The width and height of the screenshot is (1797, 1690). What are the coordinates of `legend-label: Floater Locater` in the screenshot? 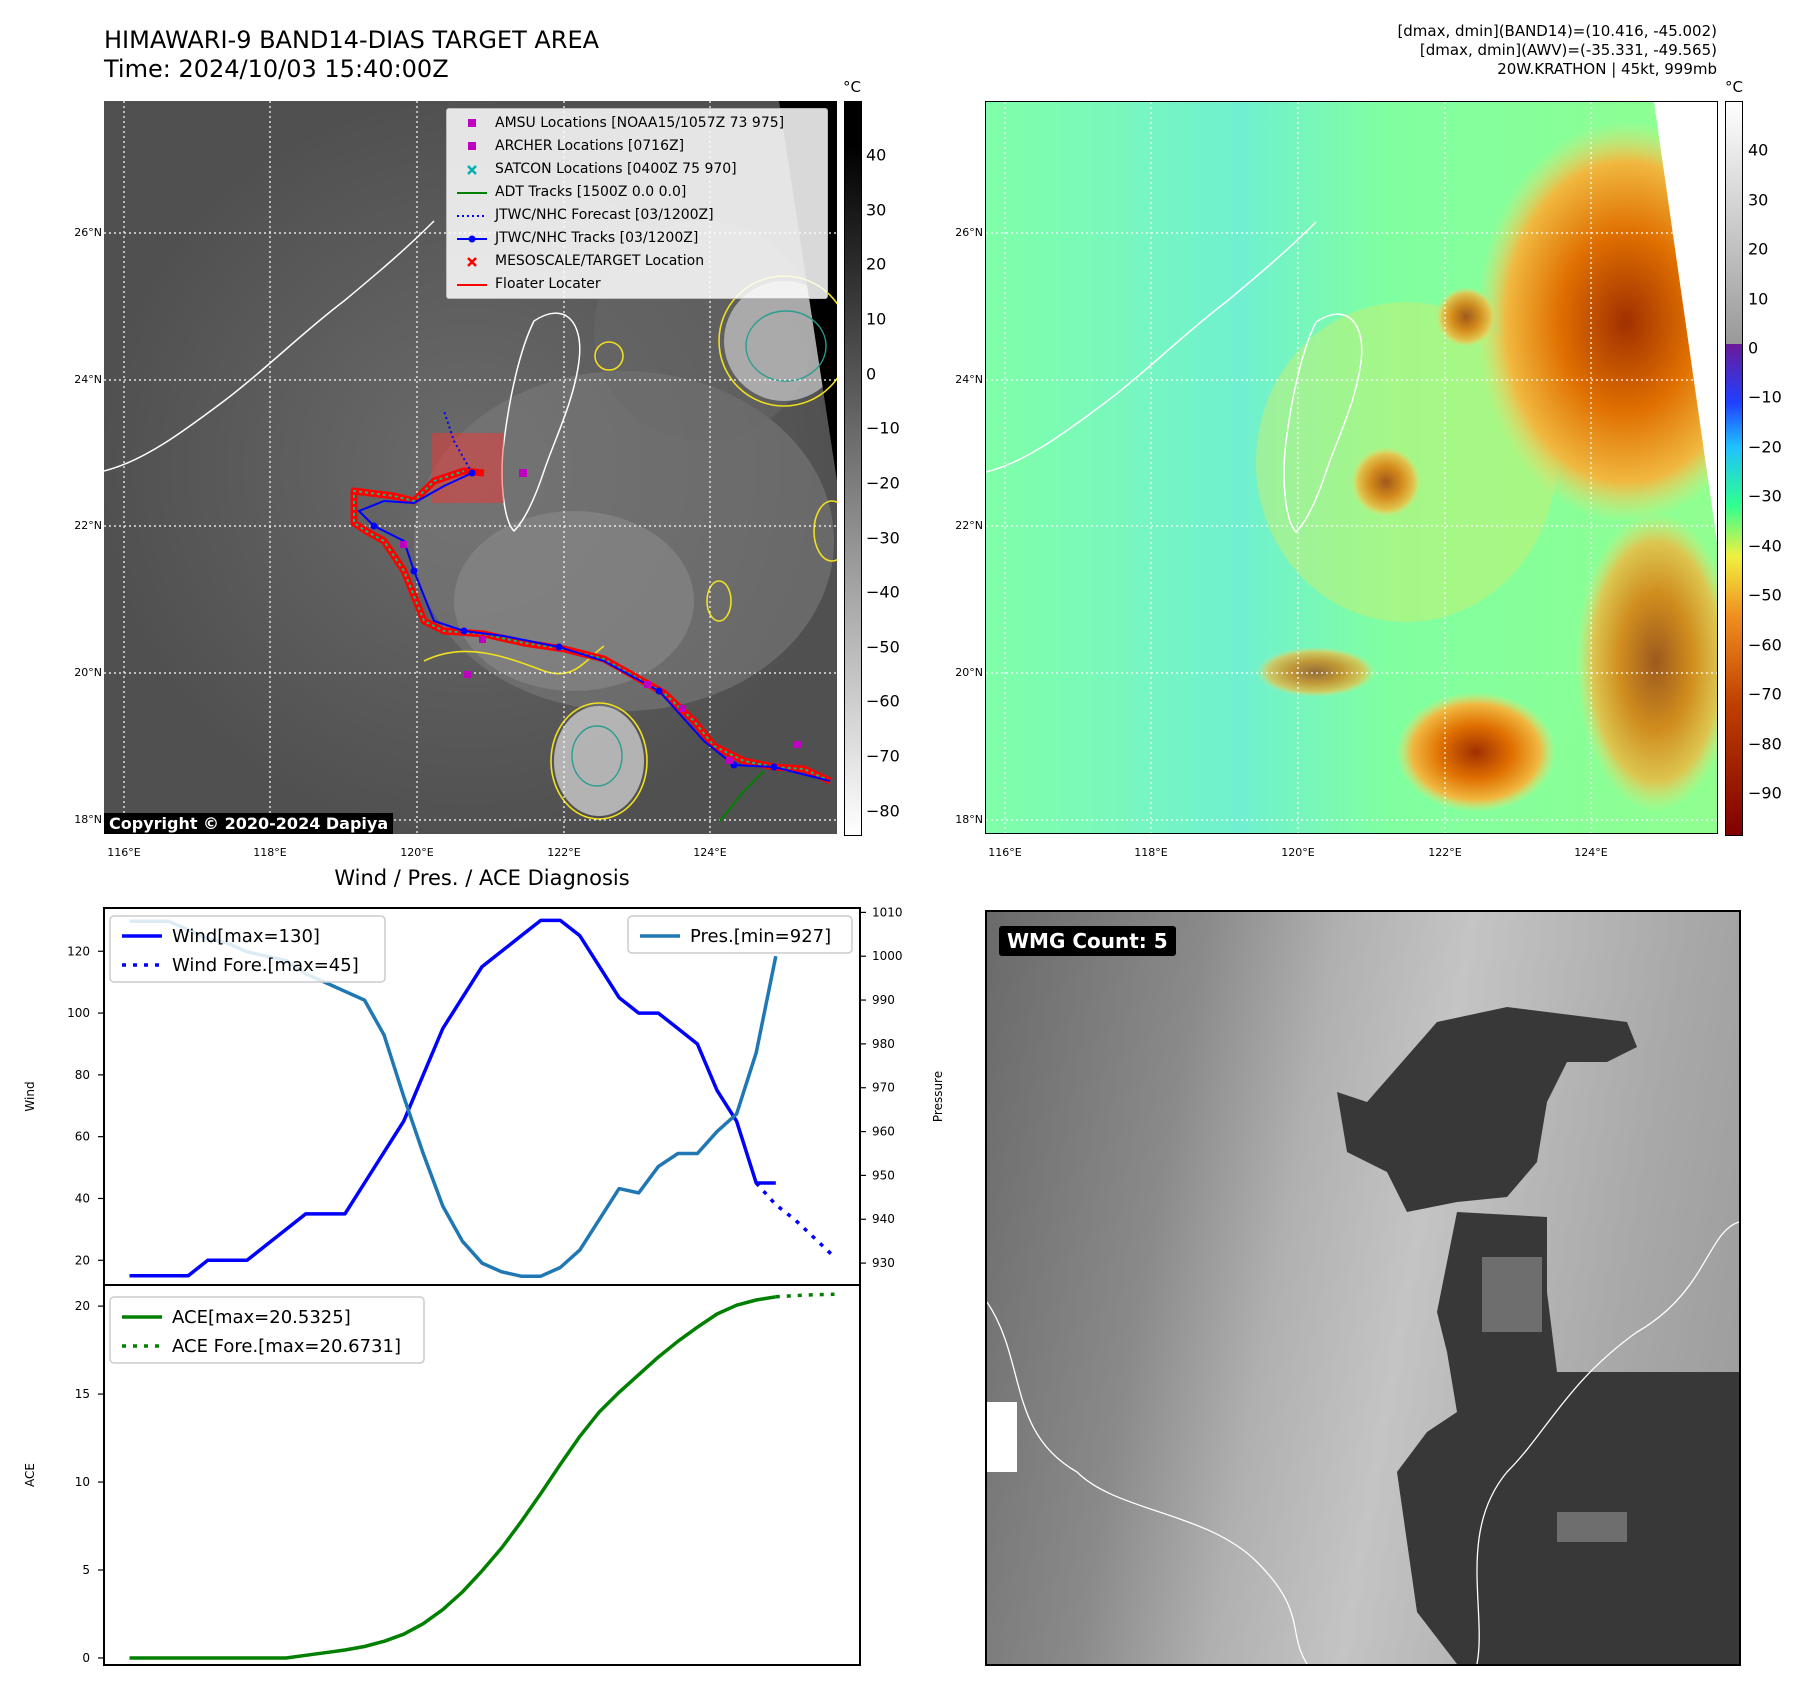 It's located at (548, 284).